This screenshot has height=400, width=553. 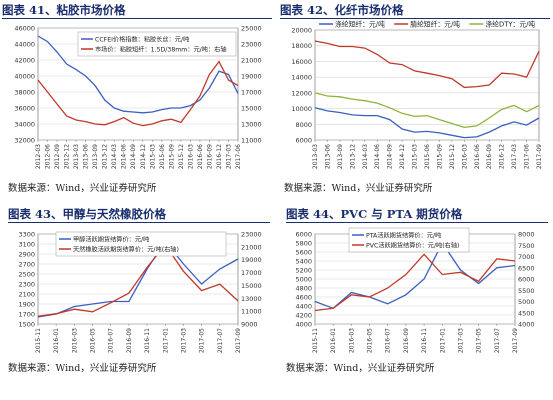 What do you see at coordinates (412, 245) in the screenshot?
I see `legend-label-2: PVC活跃期货结算价：元/吨(右轴)` at bounding box center [412, 245].